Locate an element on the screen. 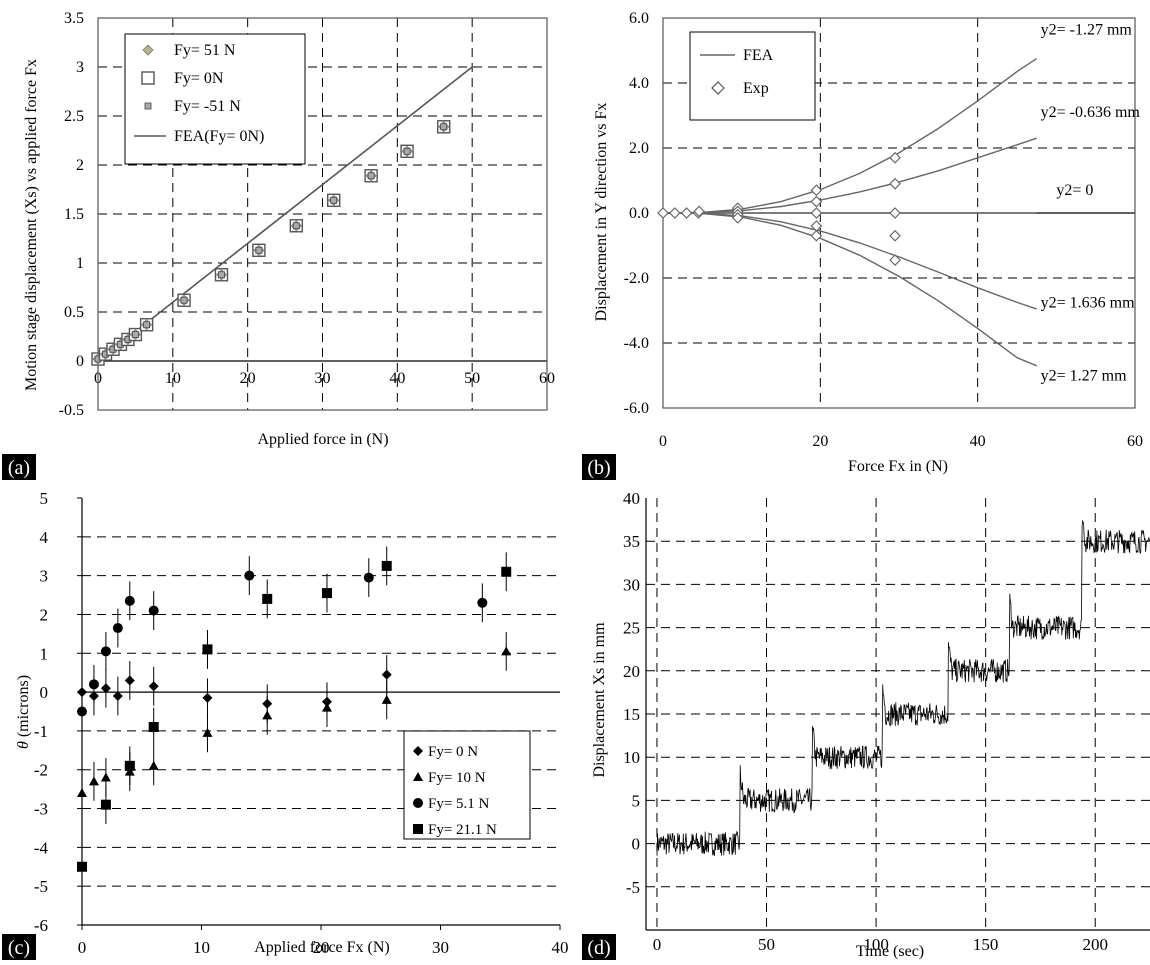 This screenshot has width=1150, height=965. panel-a-legend: Fy= 51 N Fy= 0N Fy= -51 N FEA(Fy= 0N) is located at coordinates (199, 93).